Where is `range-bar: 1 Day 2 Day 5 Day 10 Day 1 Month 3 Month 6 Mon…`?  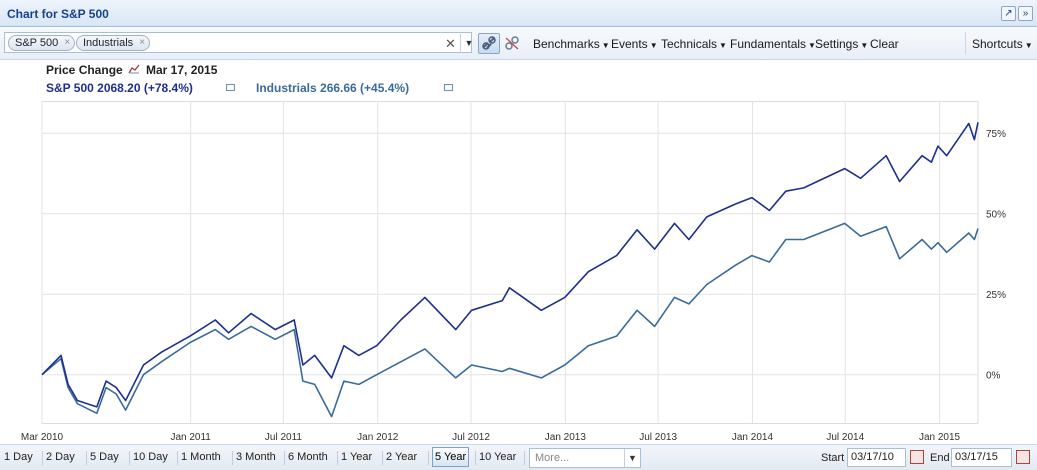
range-bar: 1 Day 2 Day 5 Day 10 Day 1 Month 3 Month 6 Mon… is located at coordinates (518, 457).